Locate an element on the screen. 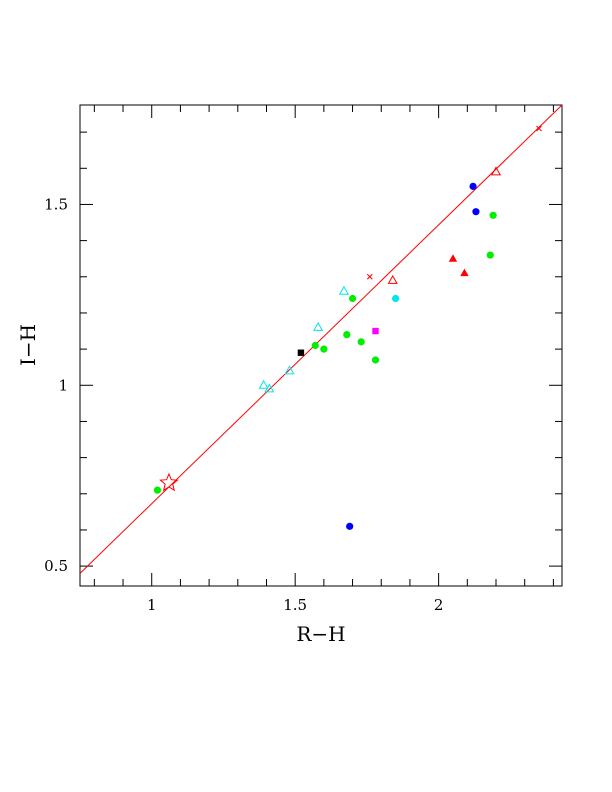  y-axis-label: I−H is located at coordinates (28, 345).